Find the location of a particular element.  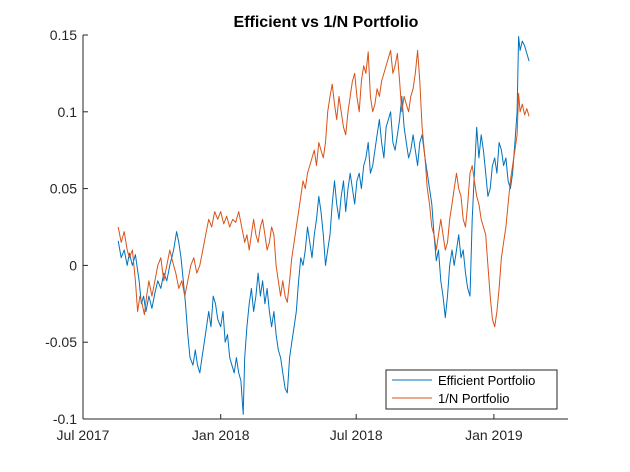

y-tick-label: 0 is located at coordinates (73, 265).